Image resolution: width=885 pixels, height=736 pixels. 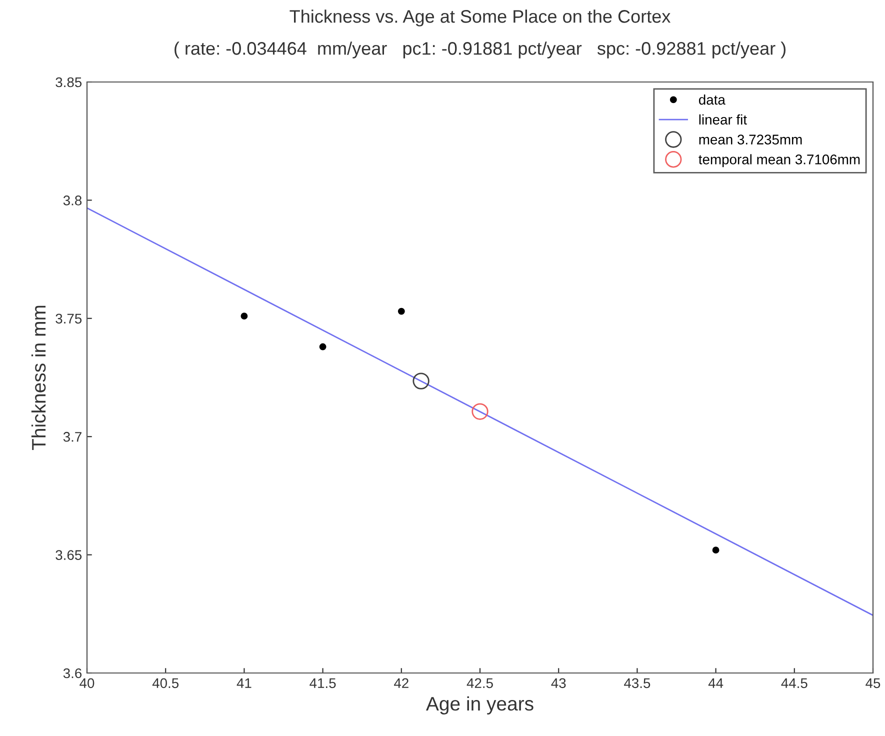 What do you see at coordinates (244, 683) in the screenshot?
I see `x-tick-label: 41` at bounding box center [244, 683].